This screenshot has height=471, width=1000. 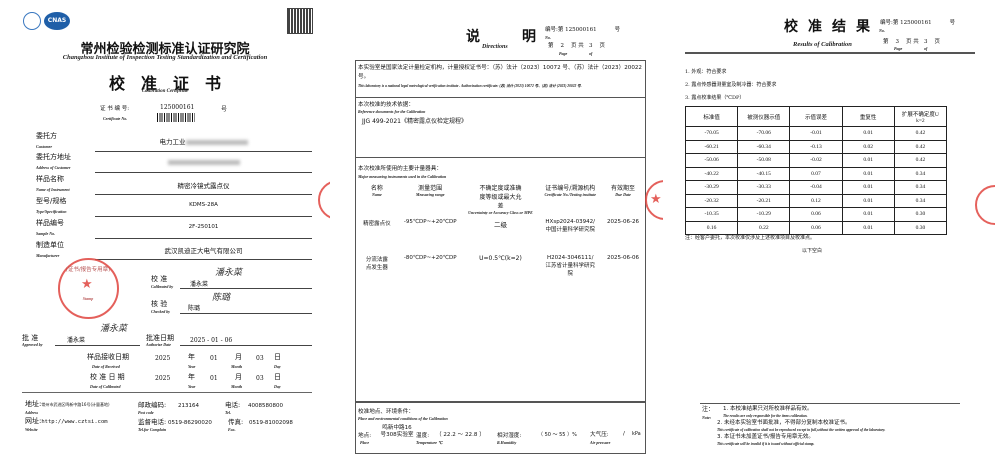 What do you see at coordinates (764, 214) in the screenshot?
I see `table-cell: -10.29` at bounding box center [764, 214].